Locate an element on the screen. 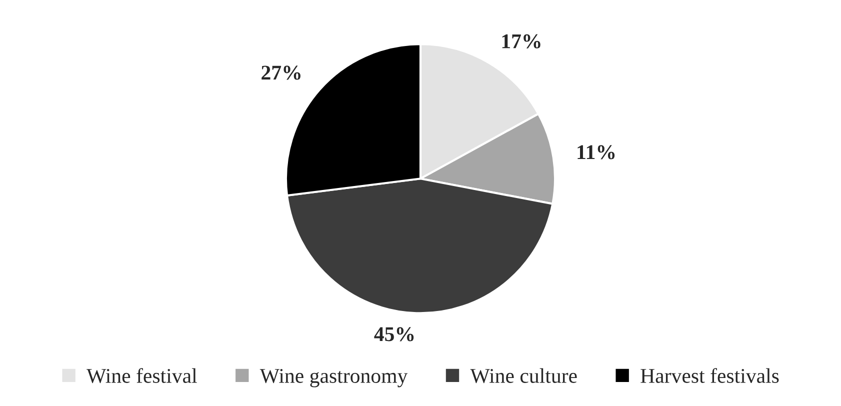  legend-label: Harvest festivals is located at coordinates (709, 375).